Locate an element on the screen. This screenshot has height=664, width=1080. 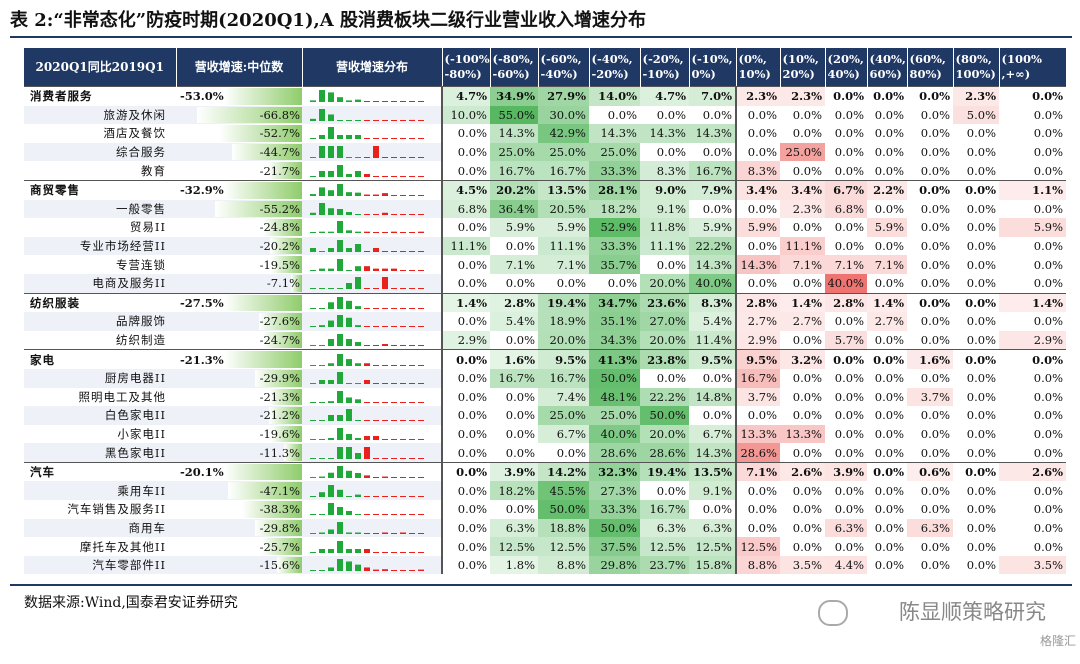
industry-name: 纺织制造 is located at coordinates (141, 340).